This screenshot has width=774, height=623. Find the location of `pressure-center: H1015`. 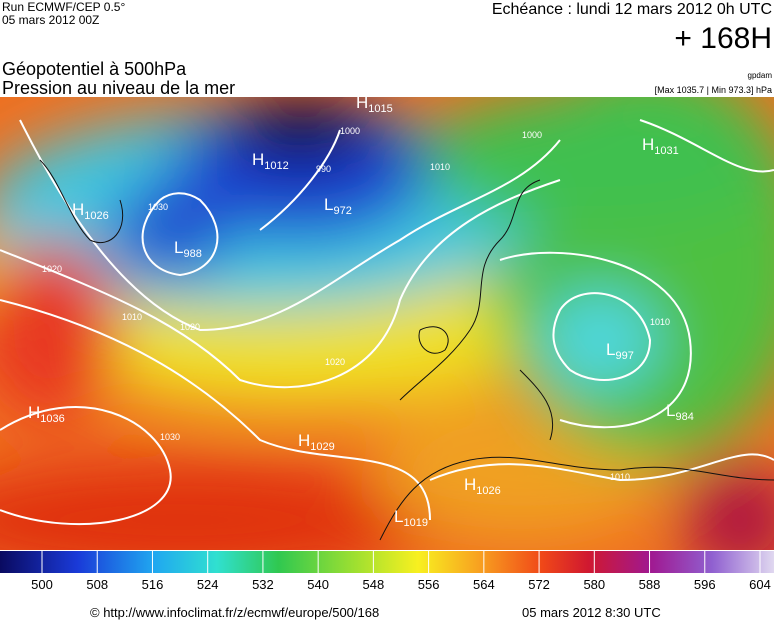

pressure-center: H1015 is located at coordinates (374, 104).